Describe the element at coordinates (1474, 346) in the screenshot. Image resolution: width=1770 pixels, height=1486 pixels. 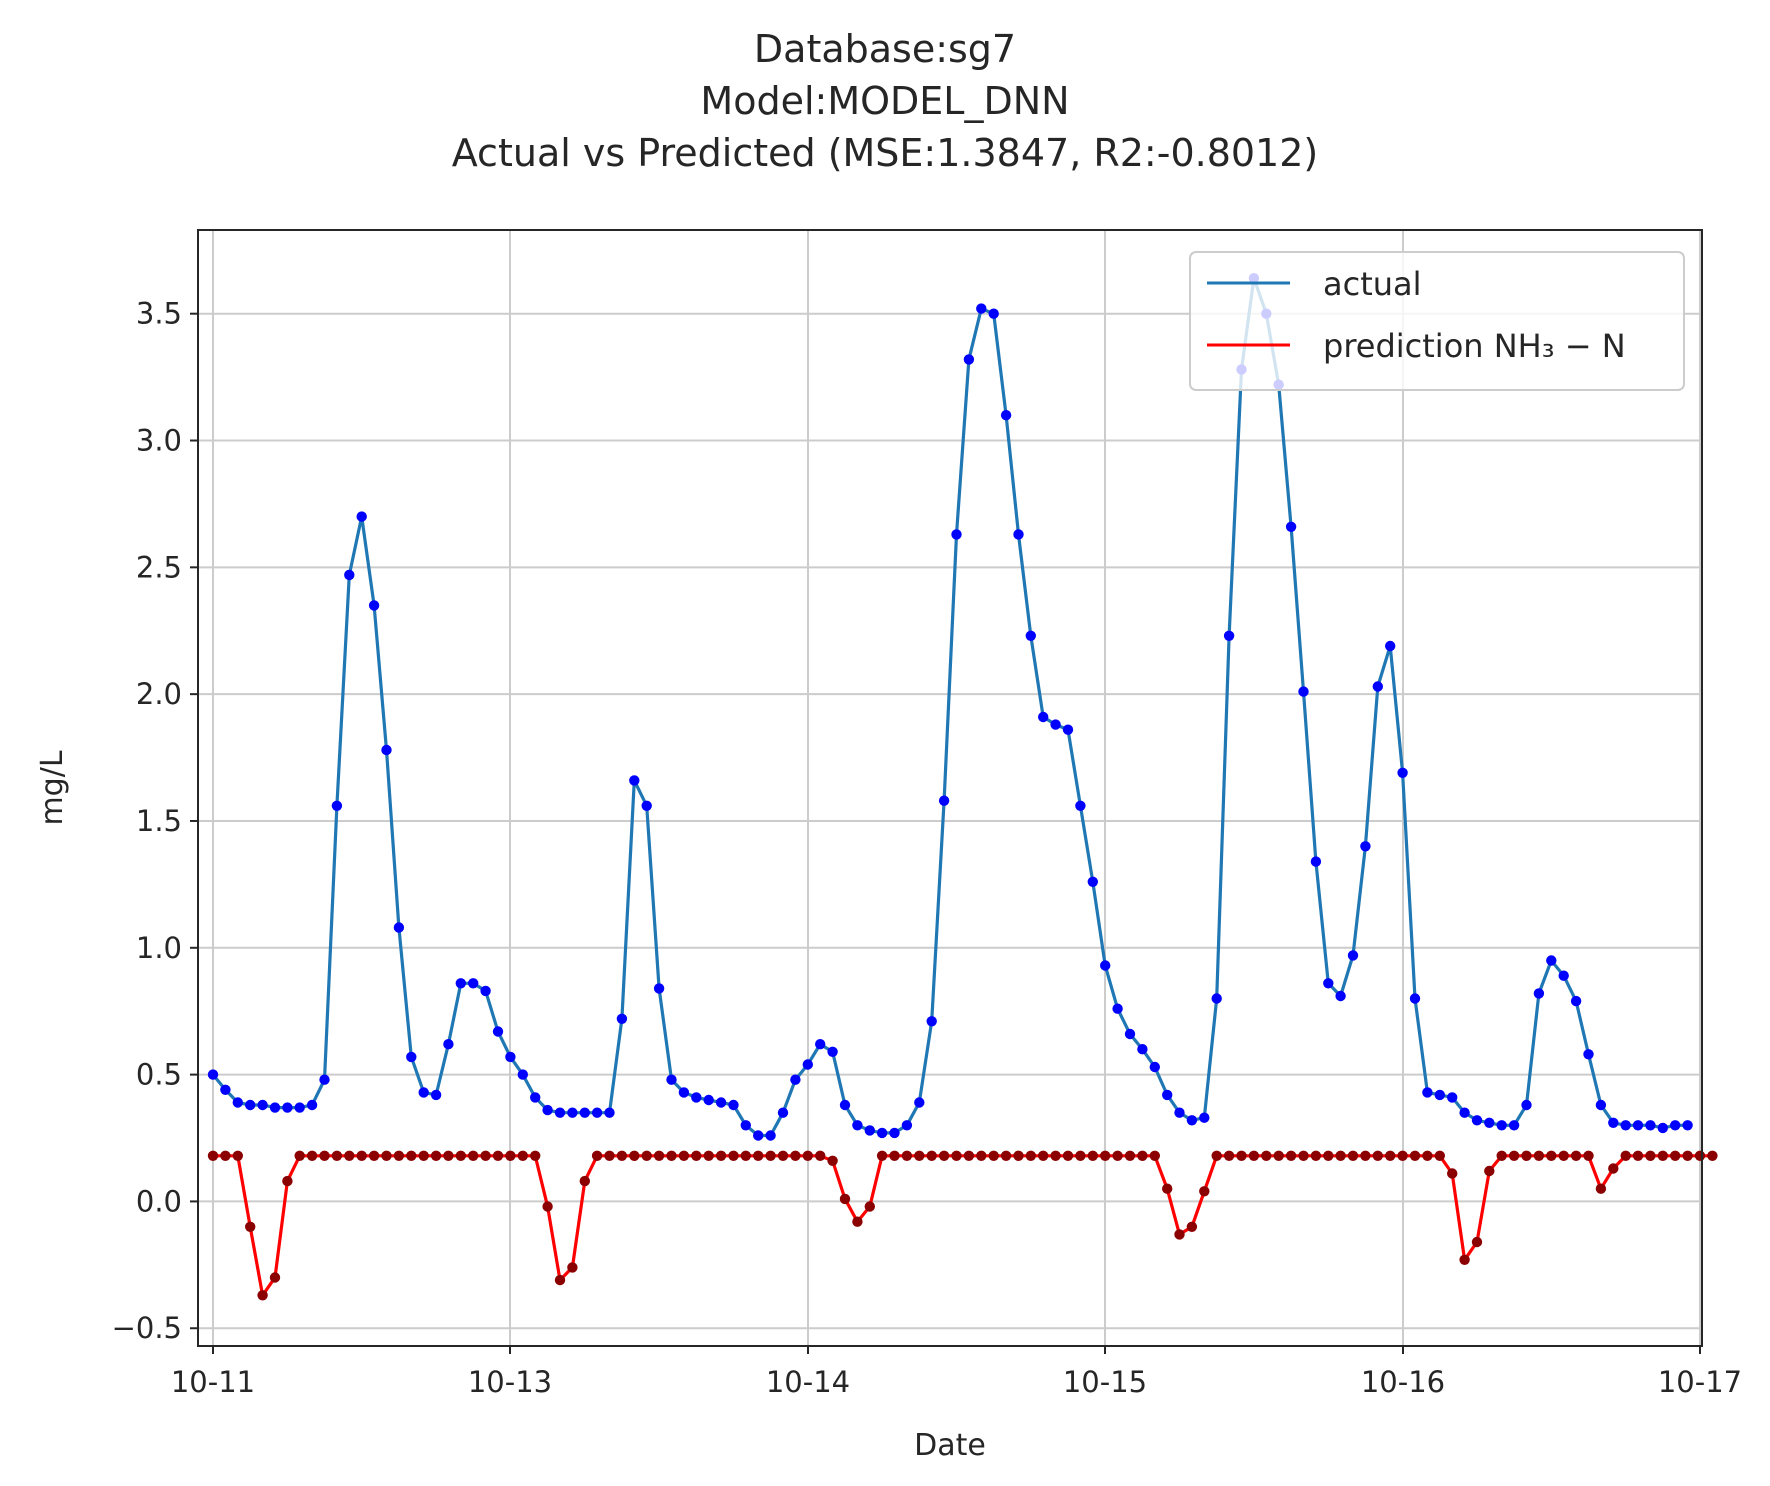
I see `legend-label-prediction: prediction NH₃ − N` at that location.